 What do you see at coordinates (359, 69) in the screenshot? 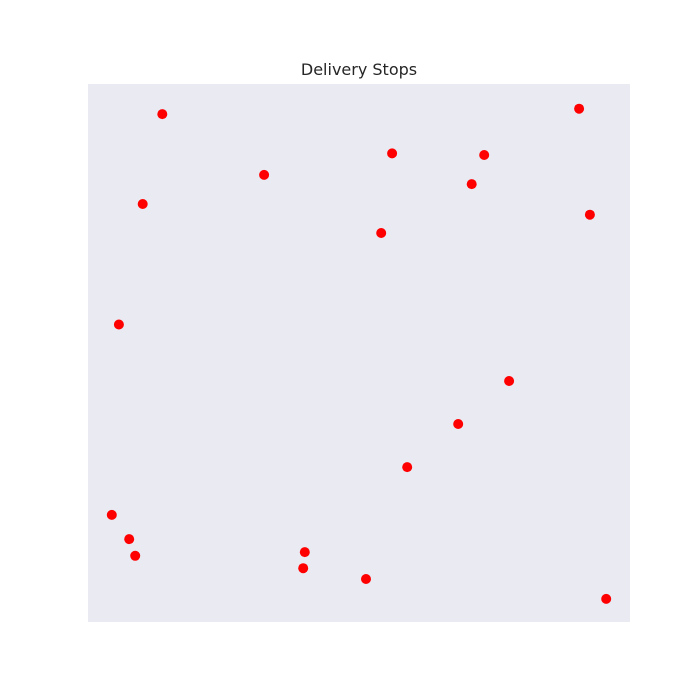
I see `chart-title: Delivery Stops` at bounding box center [359, 69].